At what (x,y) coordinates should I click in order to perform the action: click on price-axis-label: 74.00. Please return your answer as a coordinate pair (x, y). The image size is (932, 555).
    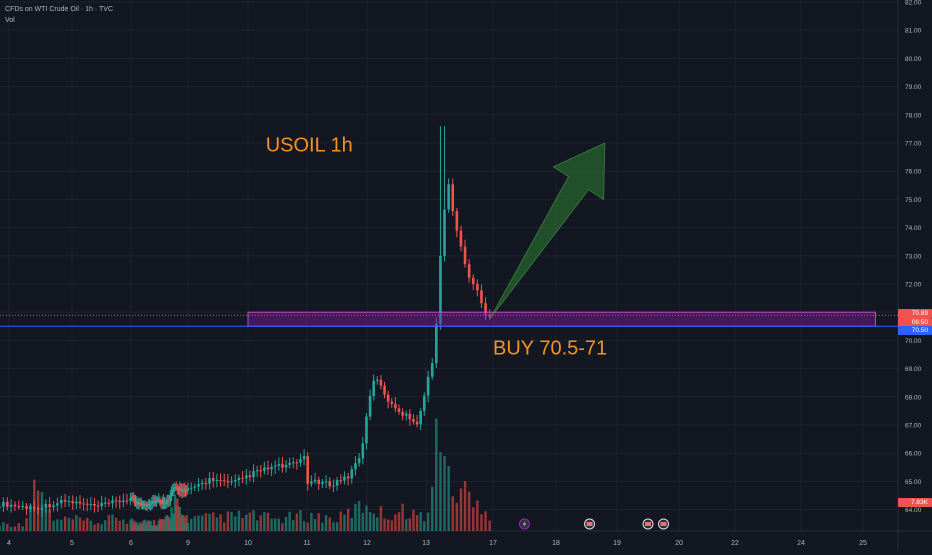
    Looking at the image, I should click on (913, 228).